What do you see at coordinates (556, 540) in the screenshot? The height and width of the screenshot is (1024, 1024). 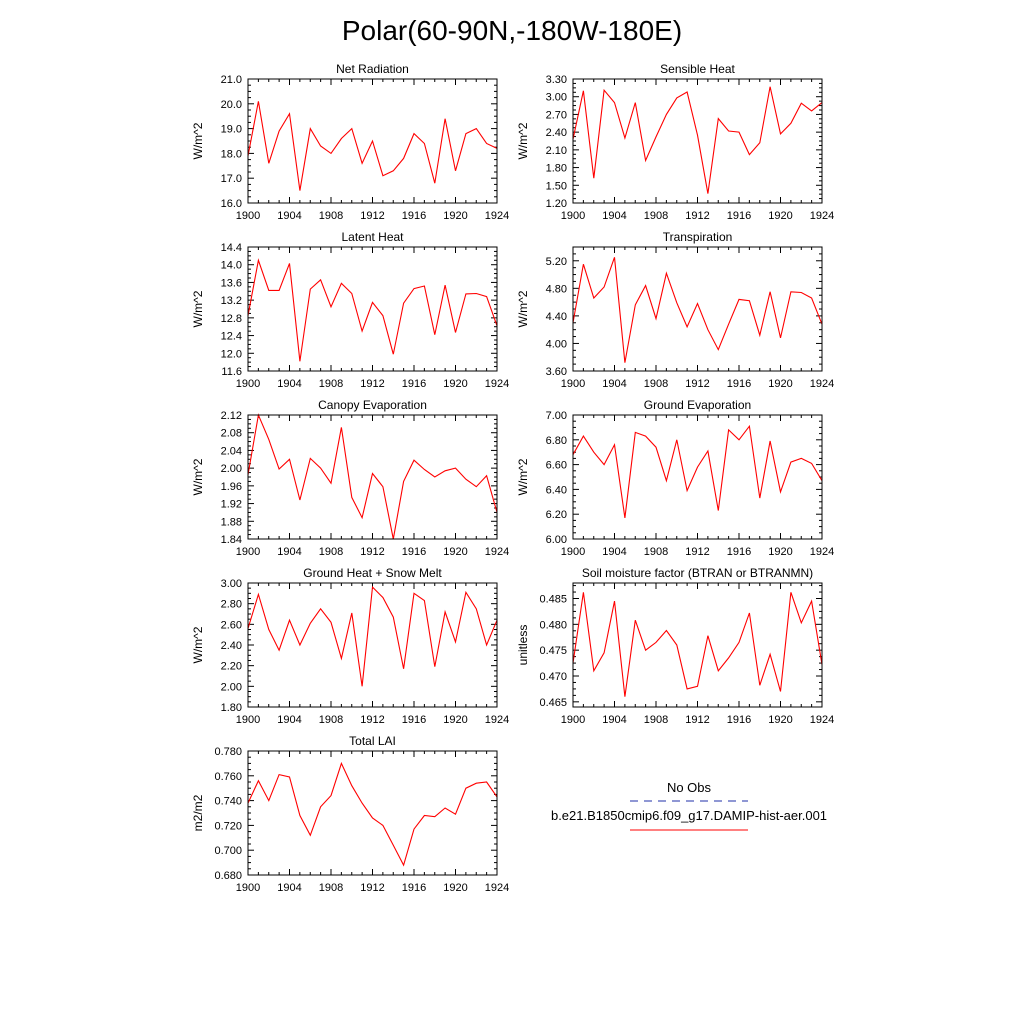 I see `y-tick-label: 6.00` at bounding box center [556, 540].